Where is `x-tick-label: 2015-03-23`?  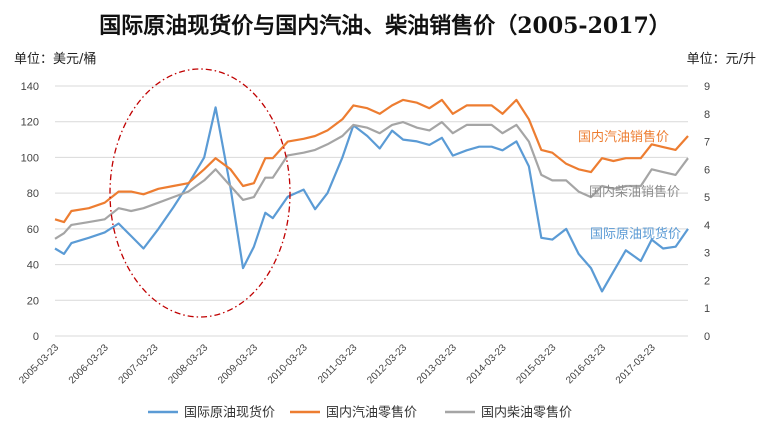
x-tick-label: 2015-03-23 is located at coordinates (536, 364).